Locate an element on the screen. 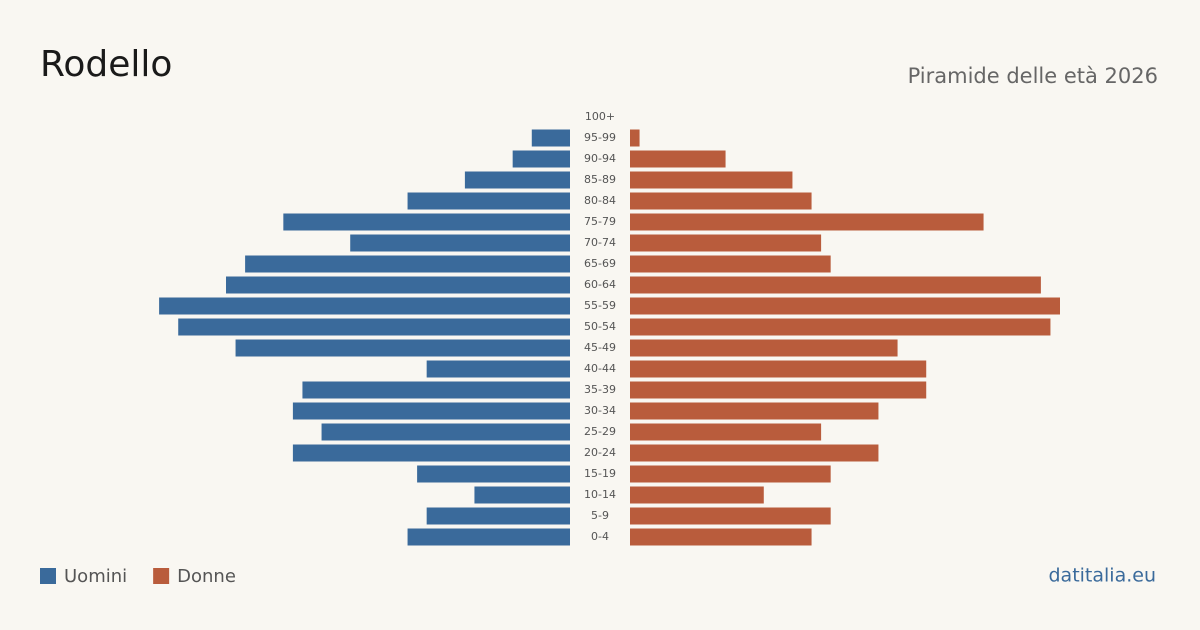  age-label: 65-69 is located at coordinates (600, 263).